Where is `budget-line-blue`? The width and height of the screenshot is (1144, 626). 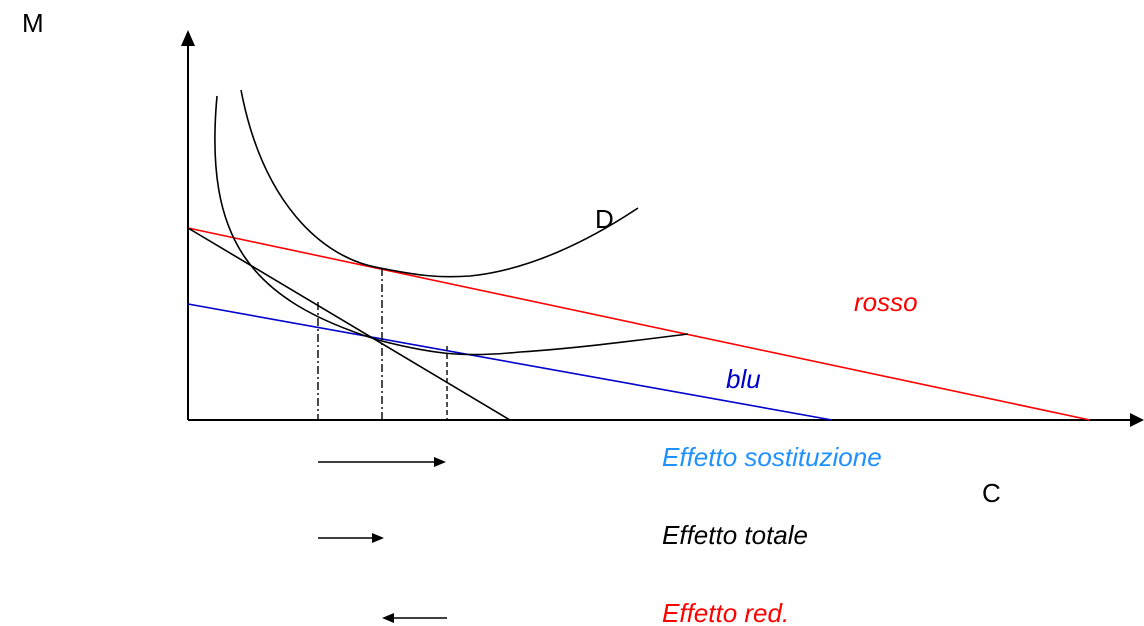
budget-line-blue is located at coordinates (510, 362).